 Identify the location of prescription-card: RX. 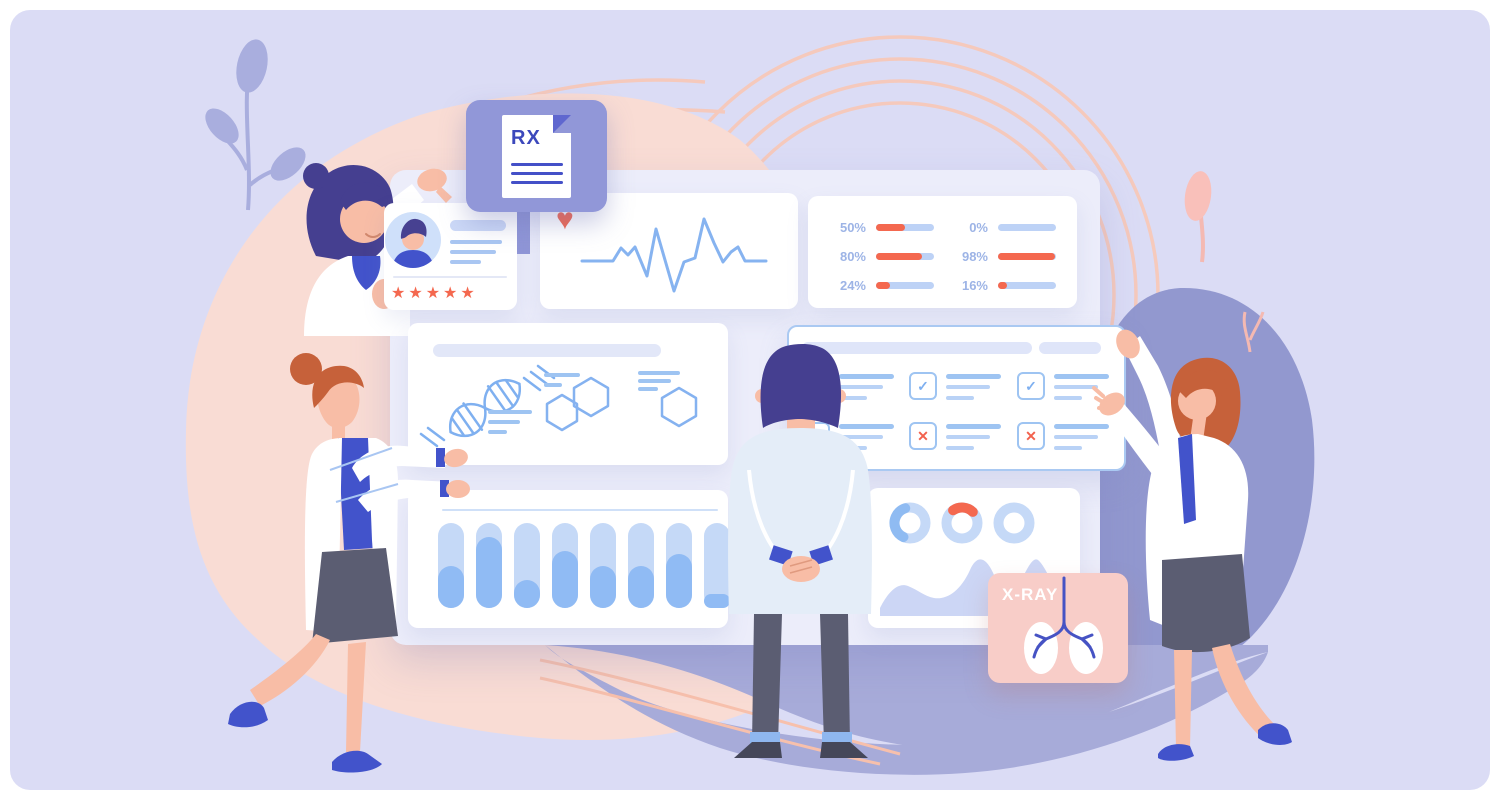
(536, 156).